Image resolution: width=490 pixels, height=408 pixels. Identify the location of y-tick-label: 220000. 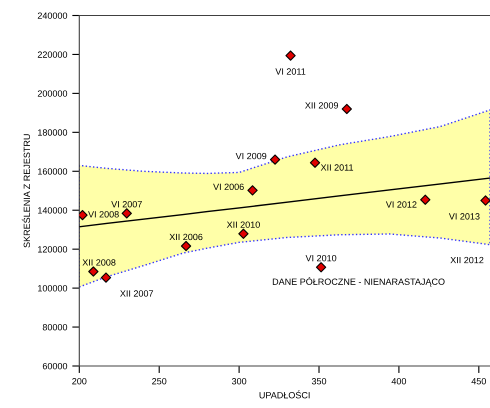
(53, 54).